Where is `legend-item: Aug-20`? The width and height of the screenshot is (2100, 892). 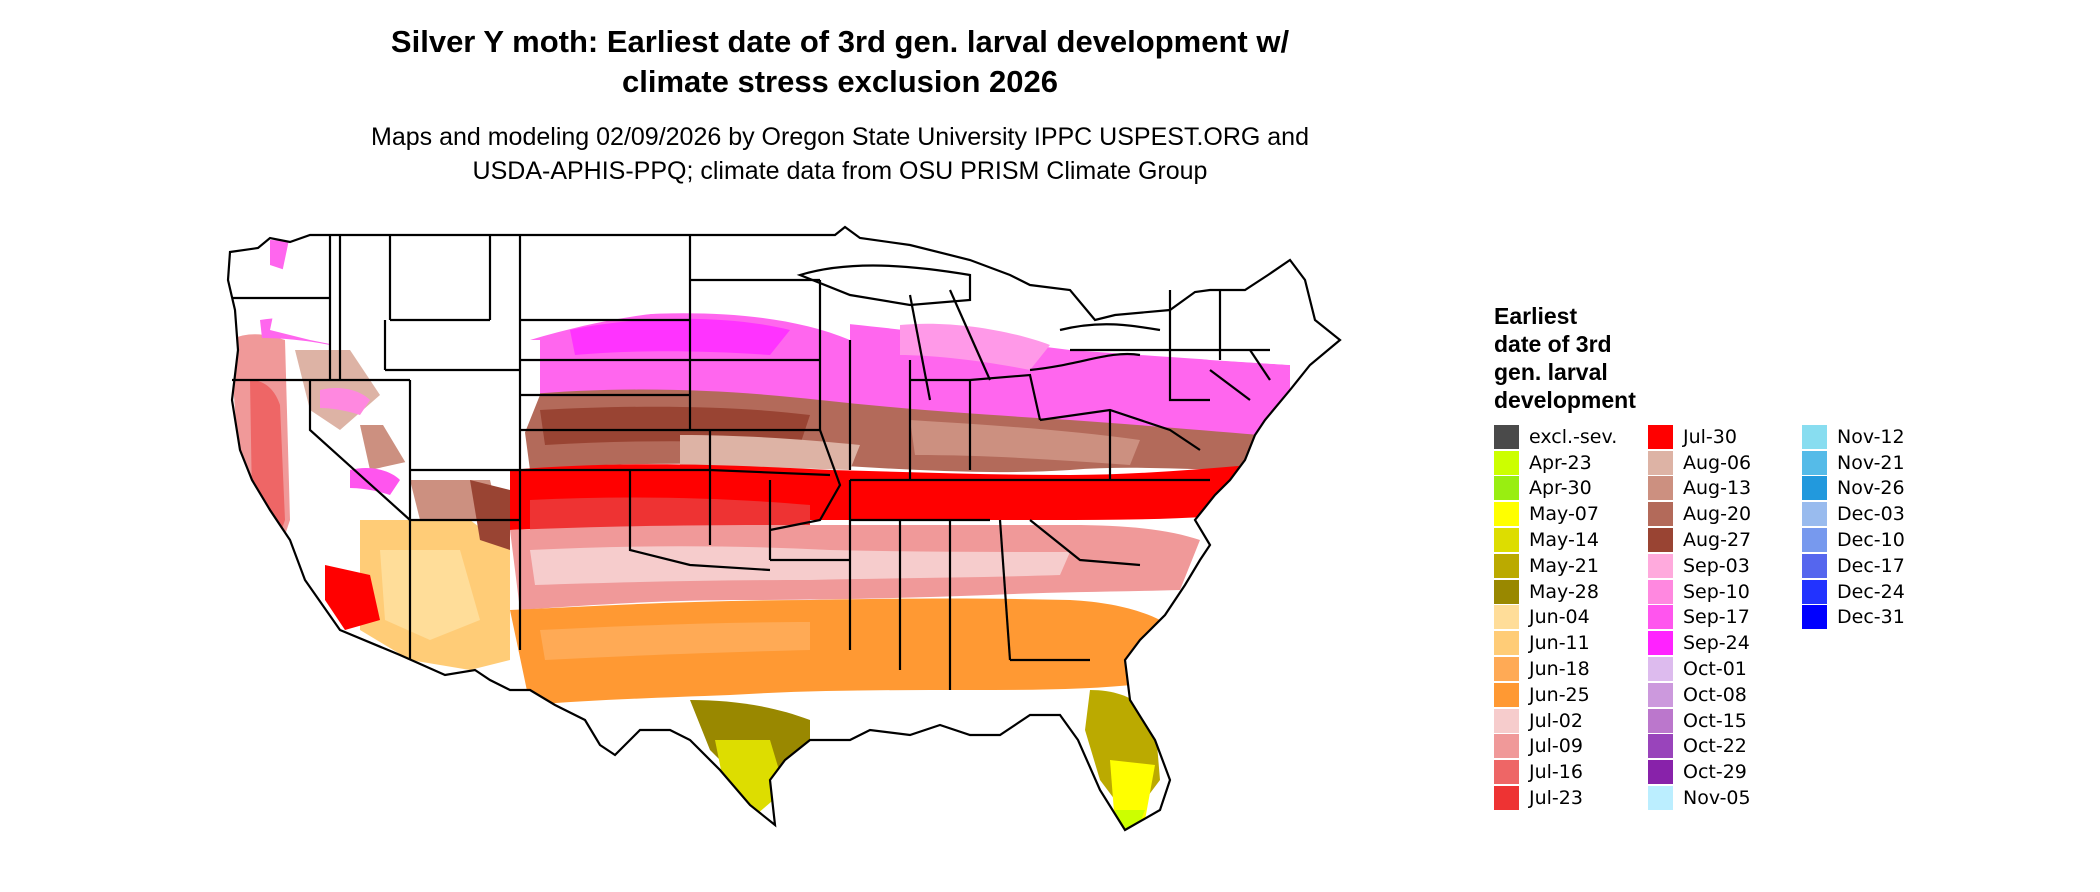 legend-item: Aug-20 is located at coordinates (1723, 514).